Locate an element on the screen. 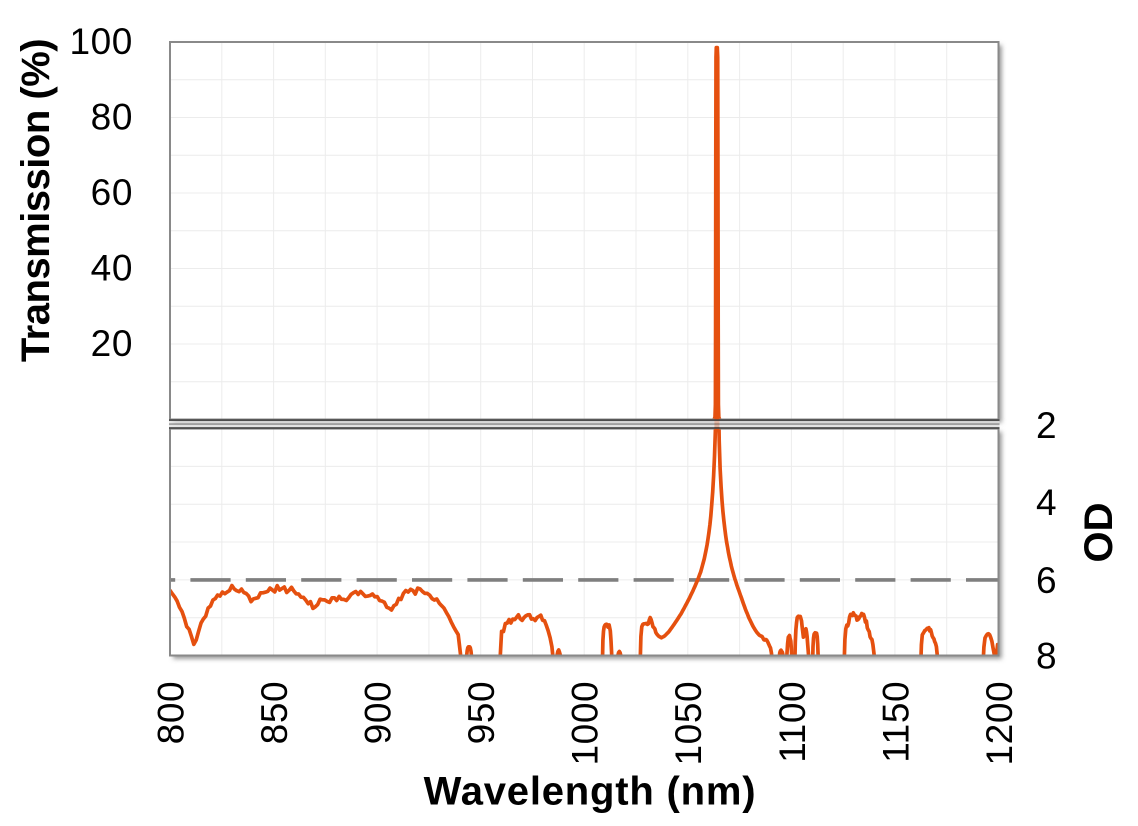  svg-text: 1000 is located at coordinates (585, 723).